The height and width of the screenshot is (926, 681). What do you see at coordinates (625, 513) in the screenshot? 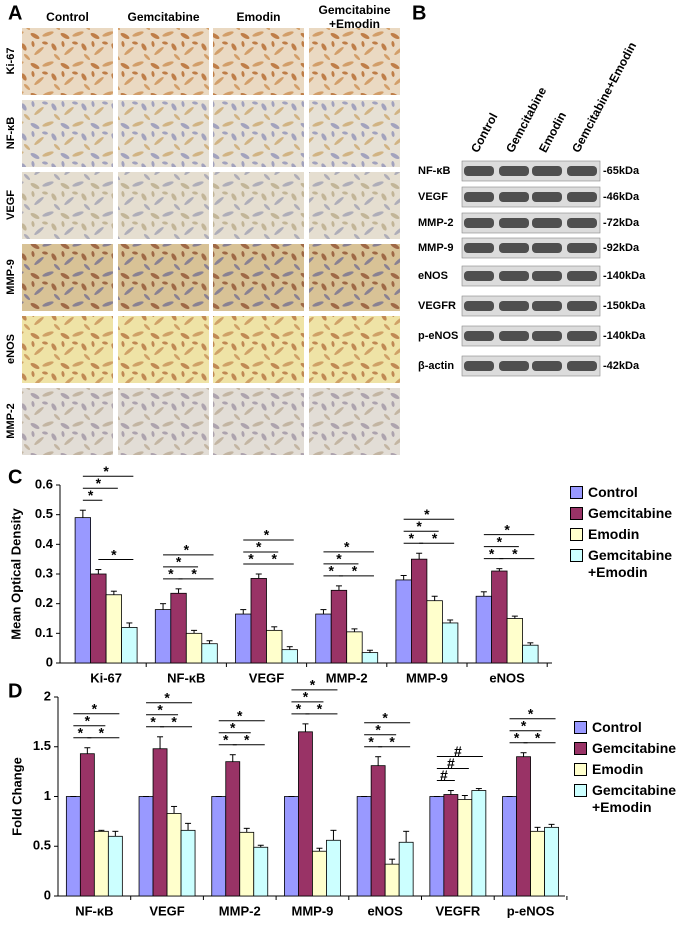
I see `legend-item: Gemcitabine` at bounding box center [625, 513].